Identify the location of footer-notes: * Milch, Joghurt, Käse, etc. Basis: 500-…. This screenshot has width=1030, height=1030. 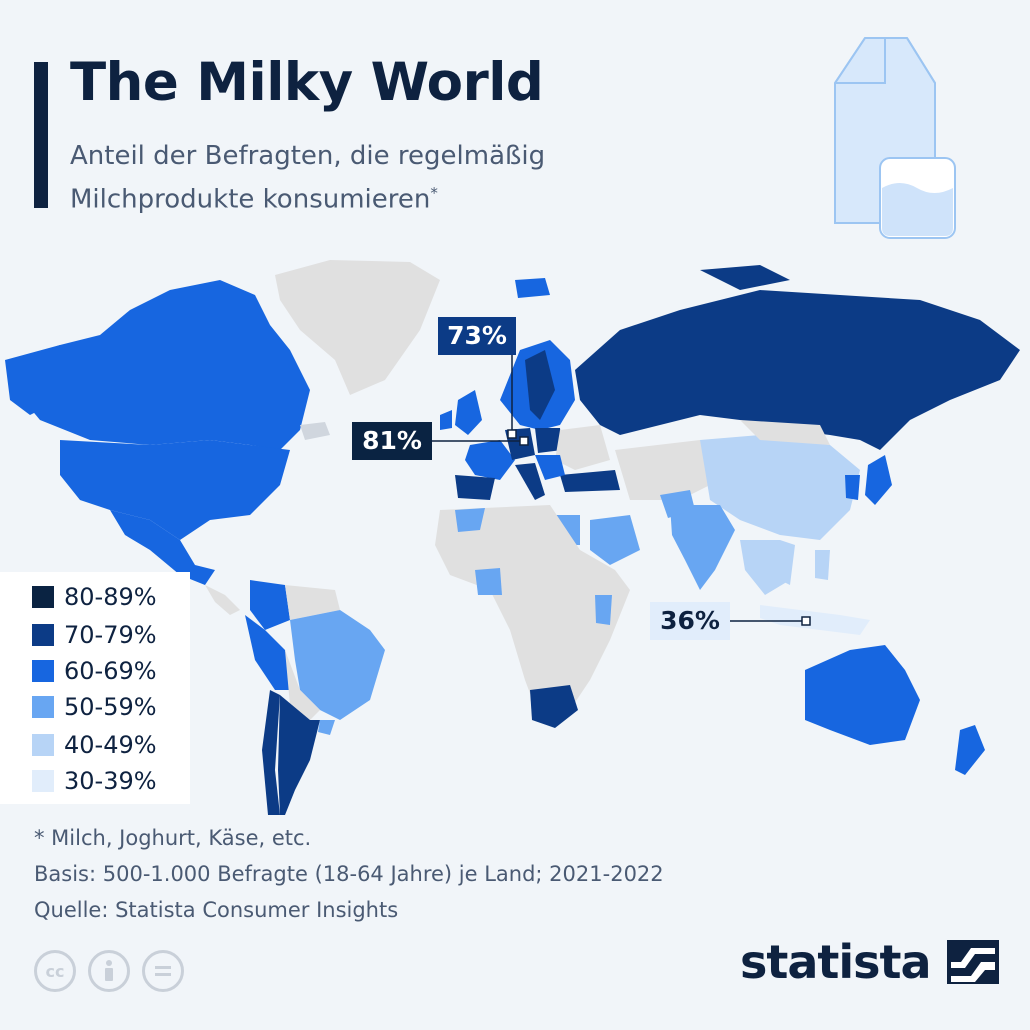
(349, 874).